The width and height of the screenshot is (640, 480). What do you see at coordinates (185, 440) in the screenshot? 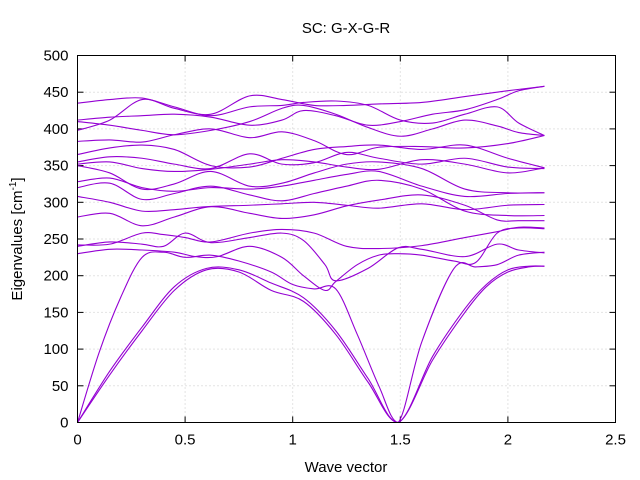
I see `x-tick-label: 0.5` at bounding box center [185, 440].